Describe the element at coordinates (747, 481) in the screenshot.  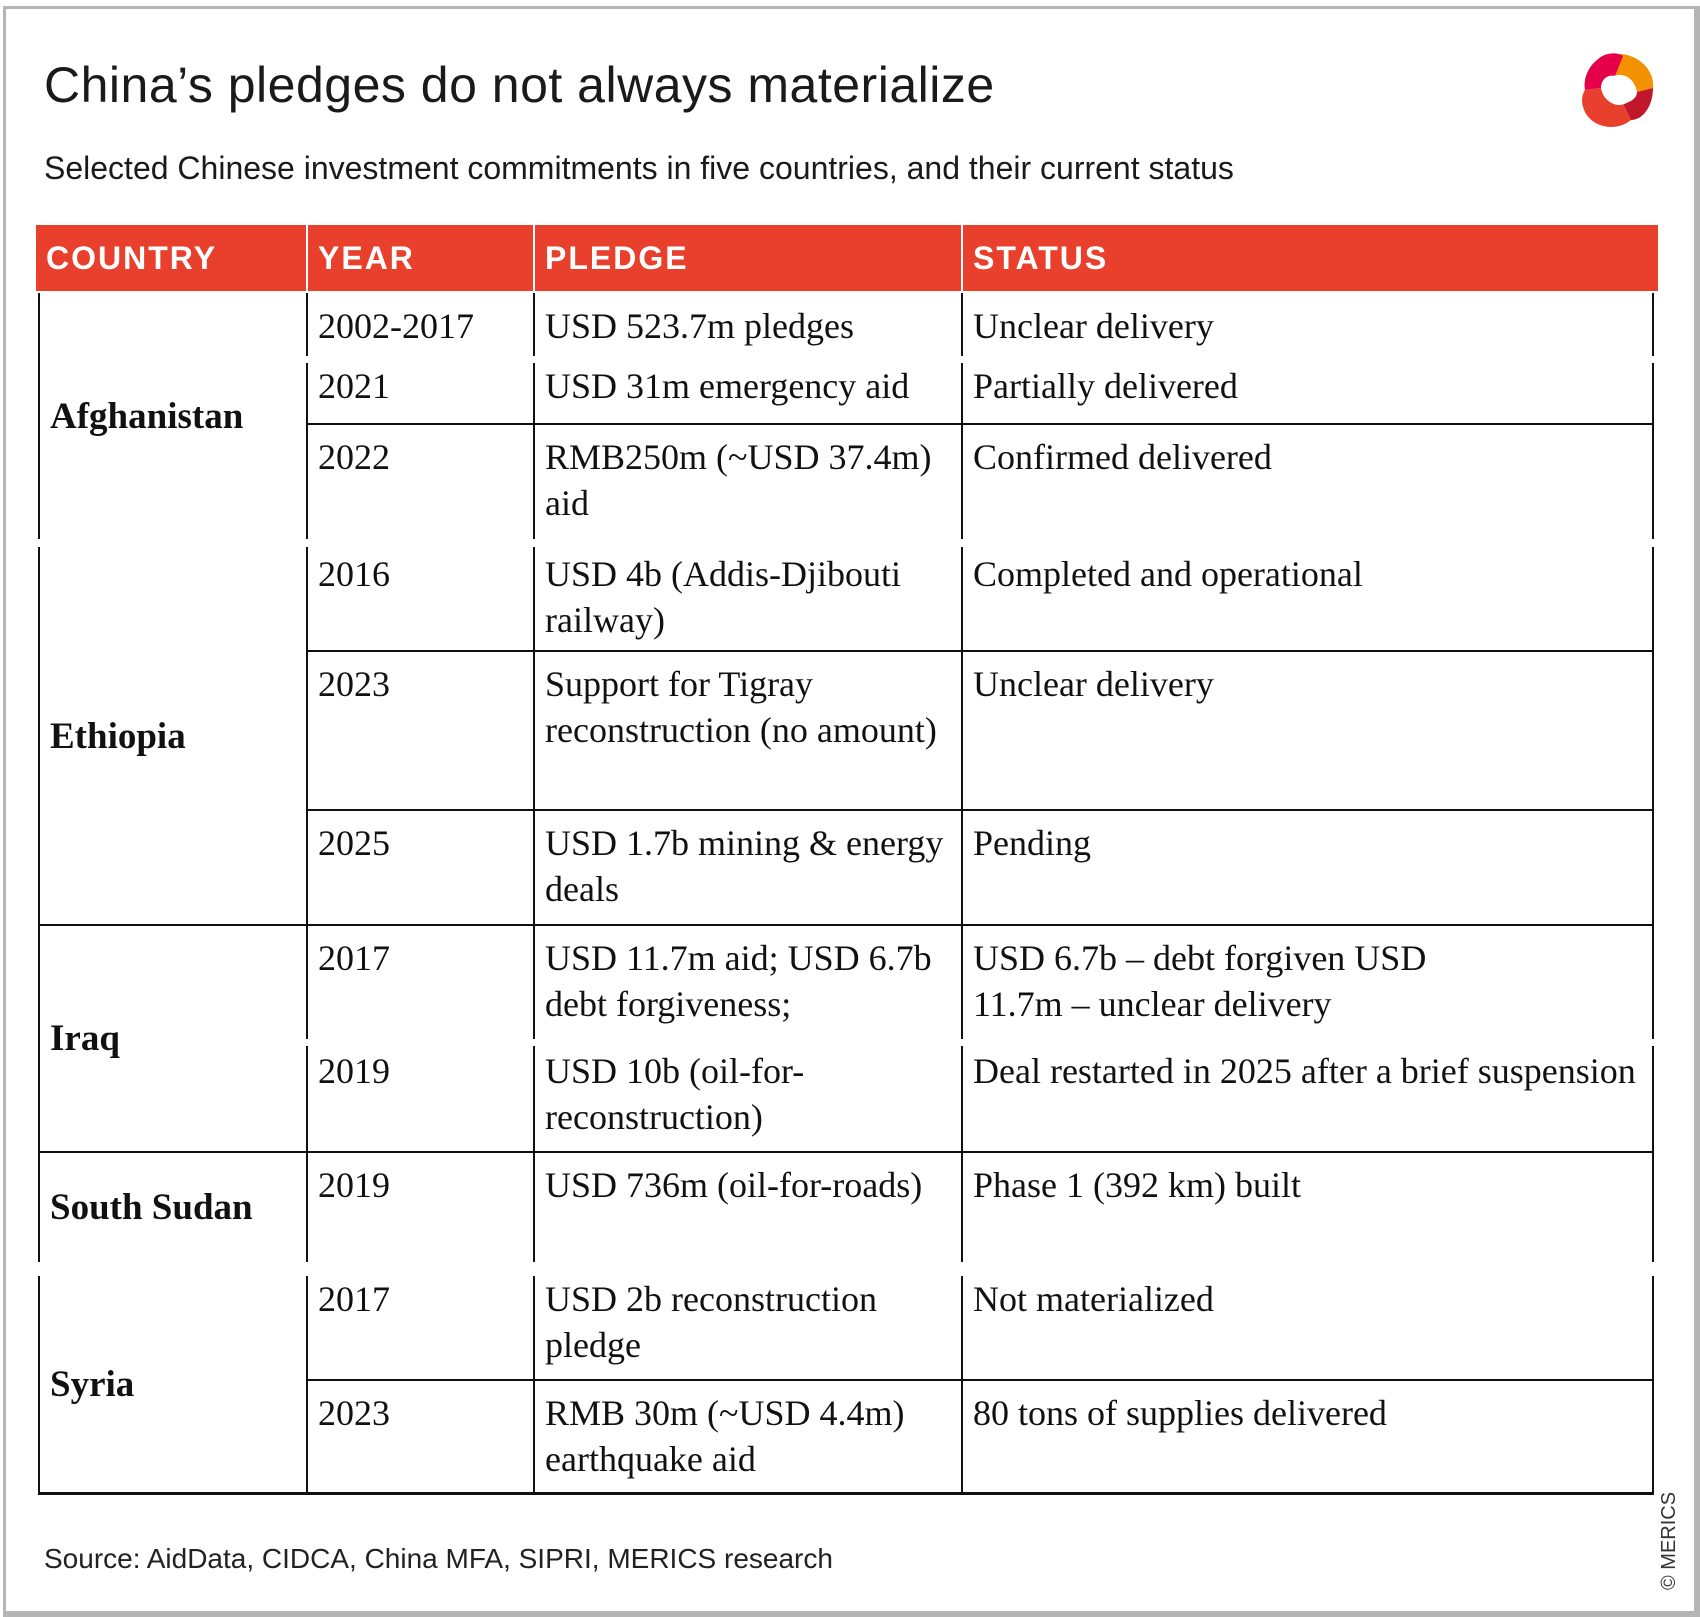
I see `pledge-cell: RMB250m (~USD 37.4m) aid` at that location.